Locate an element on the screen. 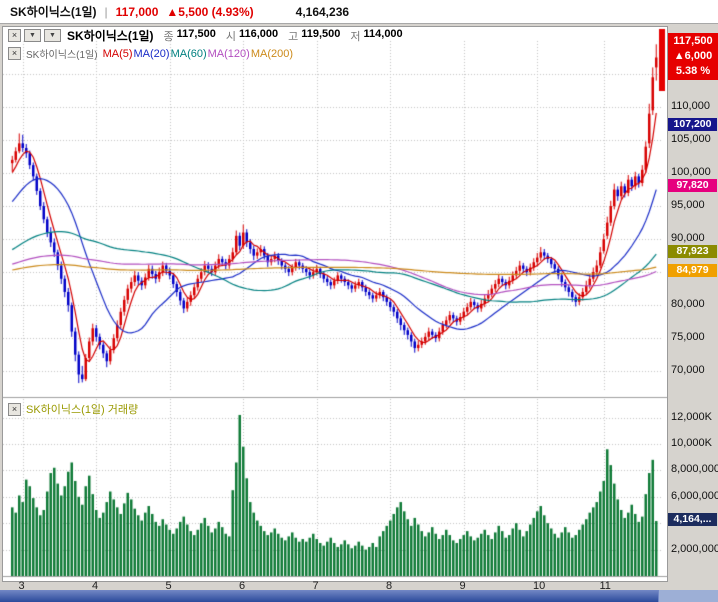 This screenshot has width=718, height=602. volume-axis-label: 6,000,000 is located at coordinates (694, 496).